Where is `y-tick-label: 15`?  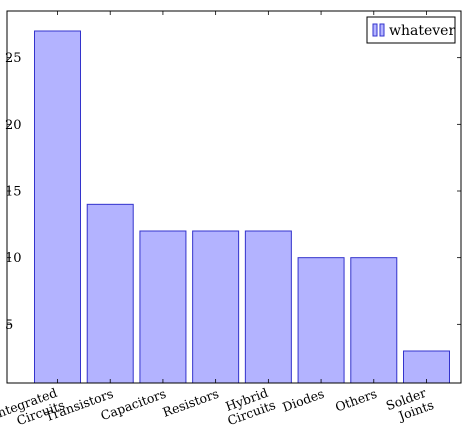
y-tick-label: 15 is located at coordinates (13, 192).